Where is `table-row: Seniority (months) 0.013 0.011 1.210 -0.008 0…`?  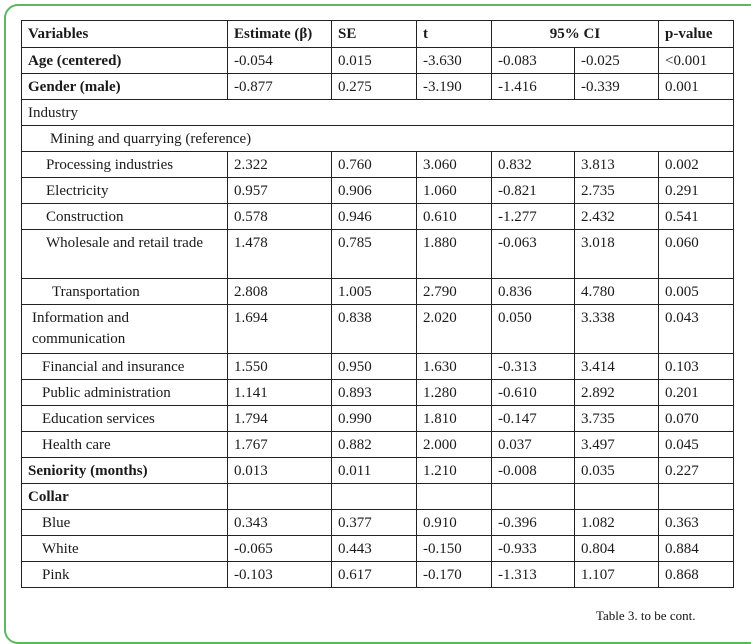 table-row: Seniority (months) 0.013 0.011 1.210 -0.008 0… is located at coordinates (378, 470).